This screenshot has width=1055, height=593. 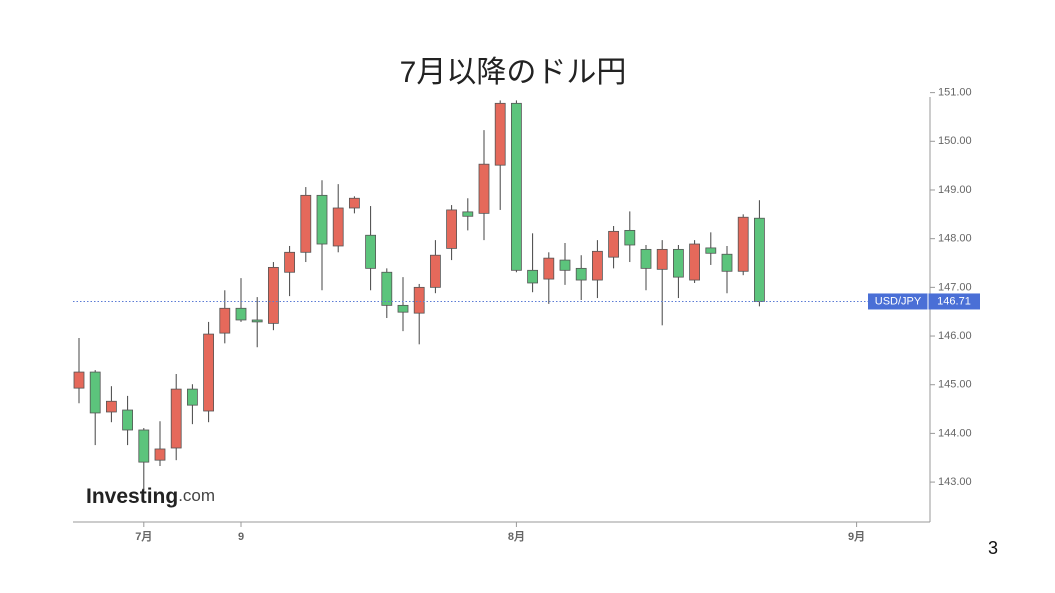 What do you see at coordinates (955, 336) in the screenshot?
I see `y-tick-label: 146.00` at bounding box center [955, 336].